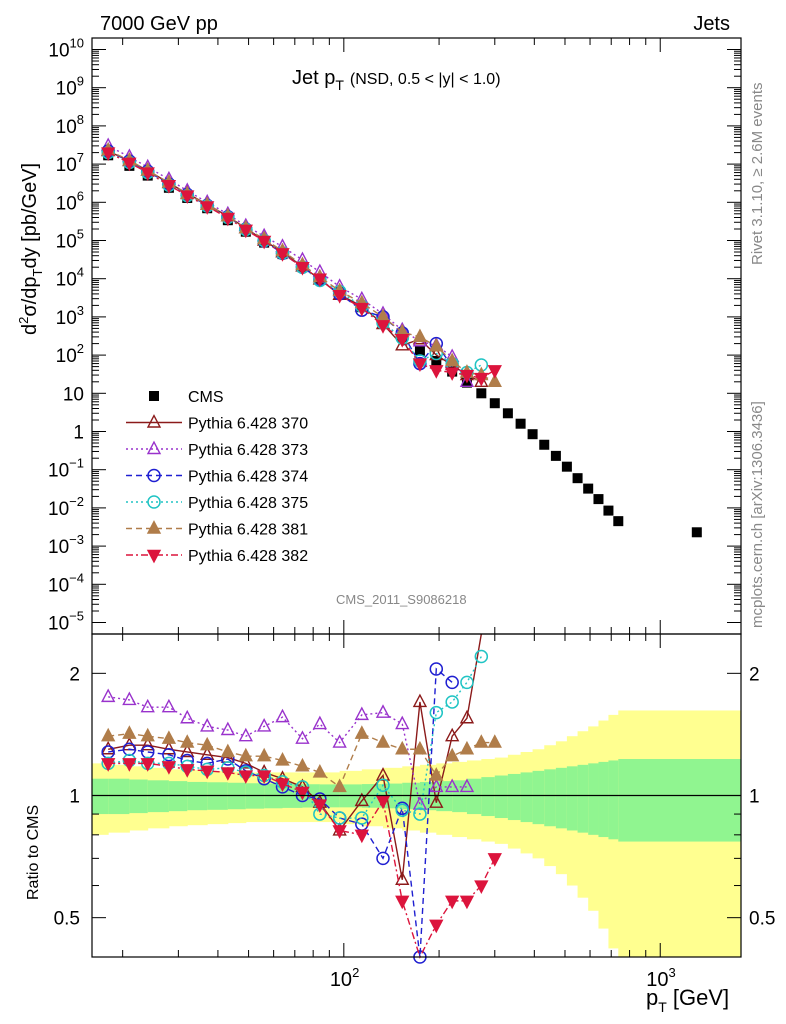 The height and width of the screenshot is (1024, 786). What do you see at coordinates (757, 174) in the screenshot?
I see `rivet-label: Rivet 3.1.10, ≥ 2.6M events` at bounding box center [757, 174].